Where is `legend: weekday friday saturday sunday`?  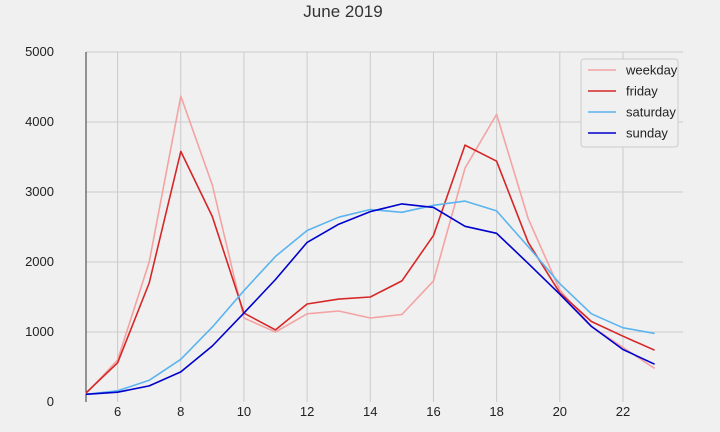 legend: weekday friday saturday sunday is located at coordinates (629, 103).